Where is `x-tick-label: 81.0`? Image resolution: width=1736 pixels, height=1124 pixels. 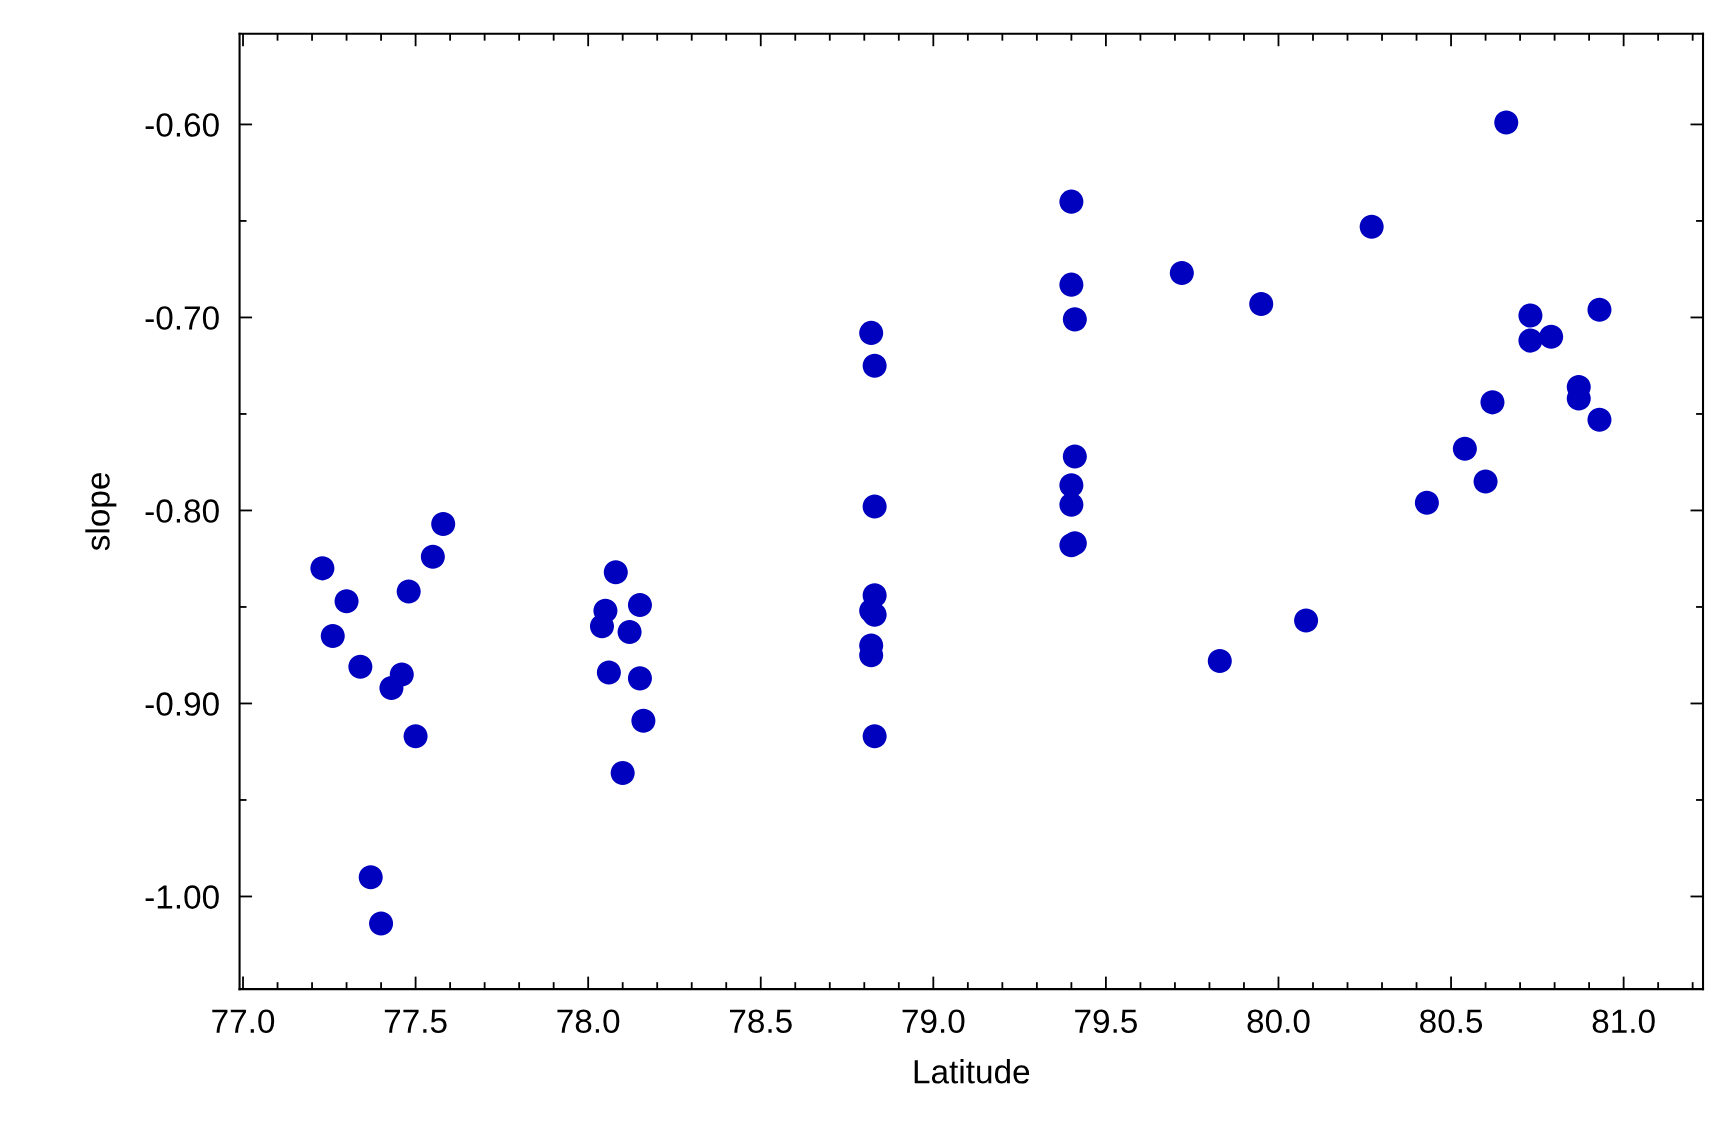
x-tick-label: 81.0 is located at coordinates (1623, 1021).